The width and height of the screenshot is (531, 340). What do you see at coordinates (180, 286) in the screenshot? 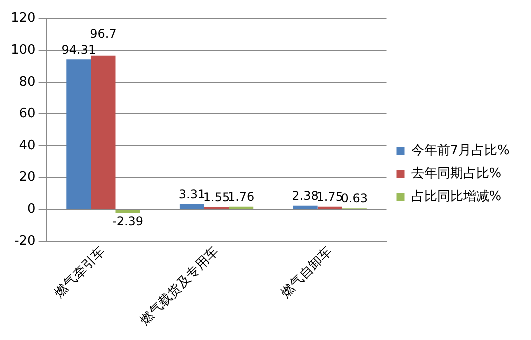
I see `x-tick-label: 燃气载货及专用车` at bounding box center [180, 286].